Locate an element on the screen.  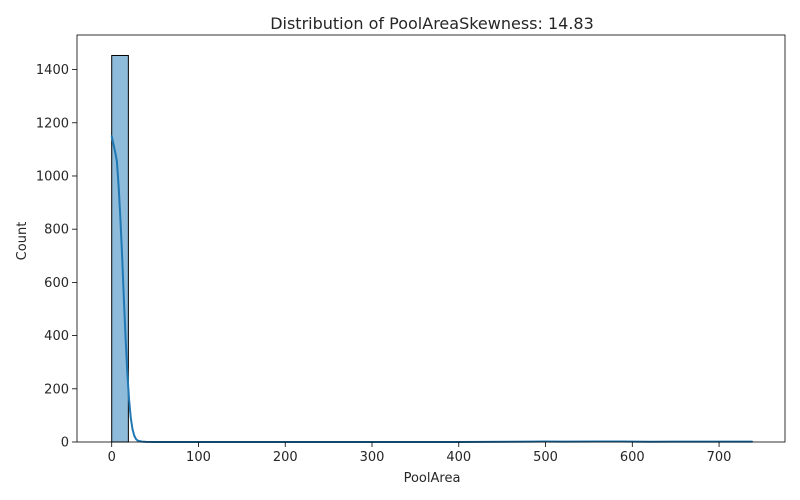
histogram-bar is located at coordinates (120, 248).